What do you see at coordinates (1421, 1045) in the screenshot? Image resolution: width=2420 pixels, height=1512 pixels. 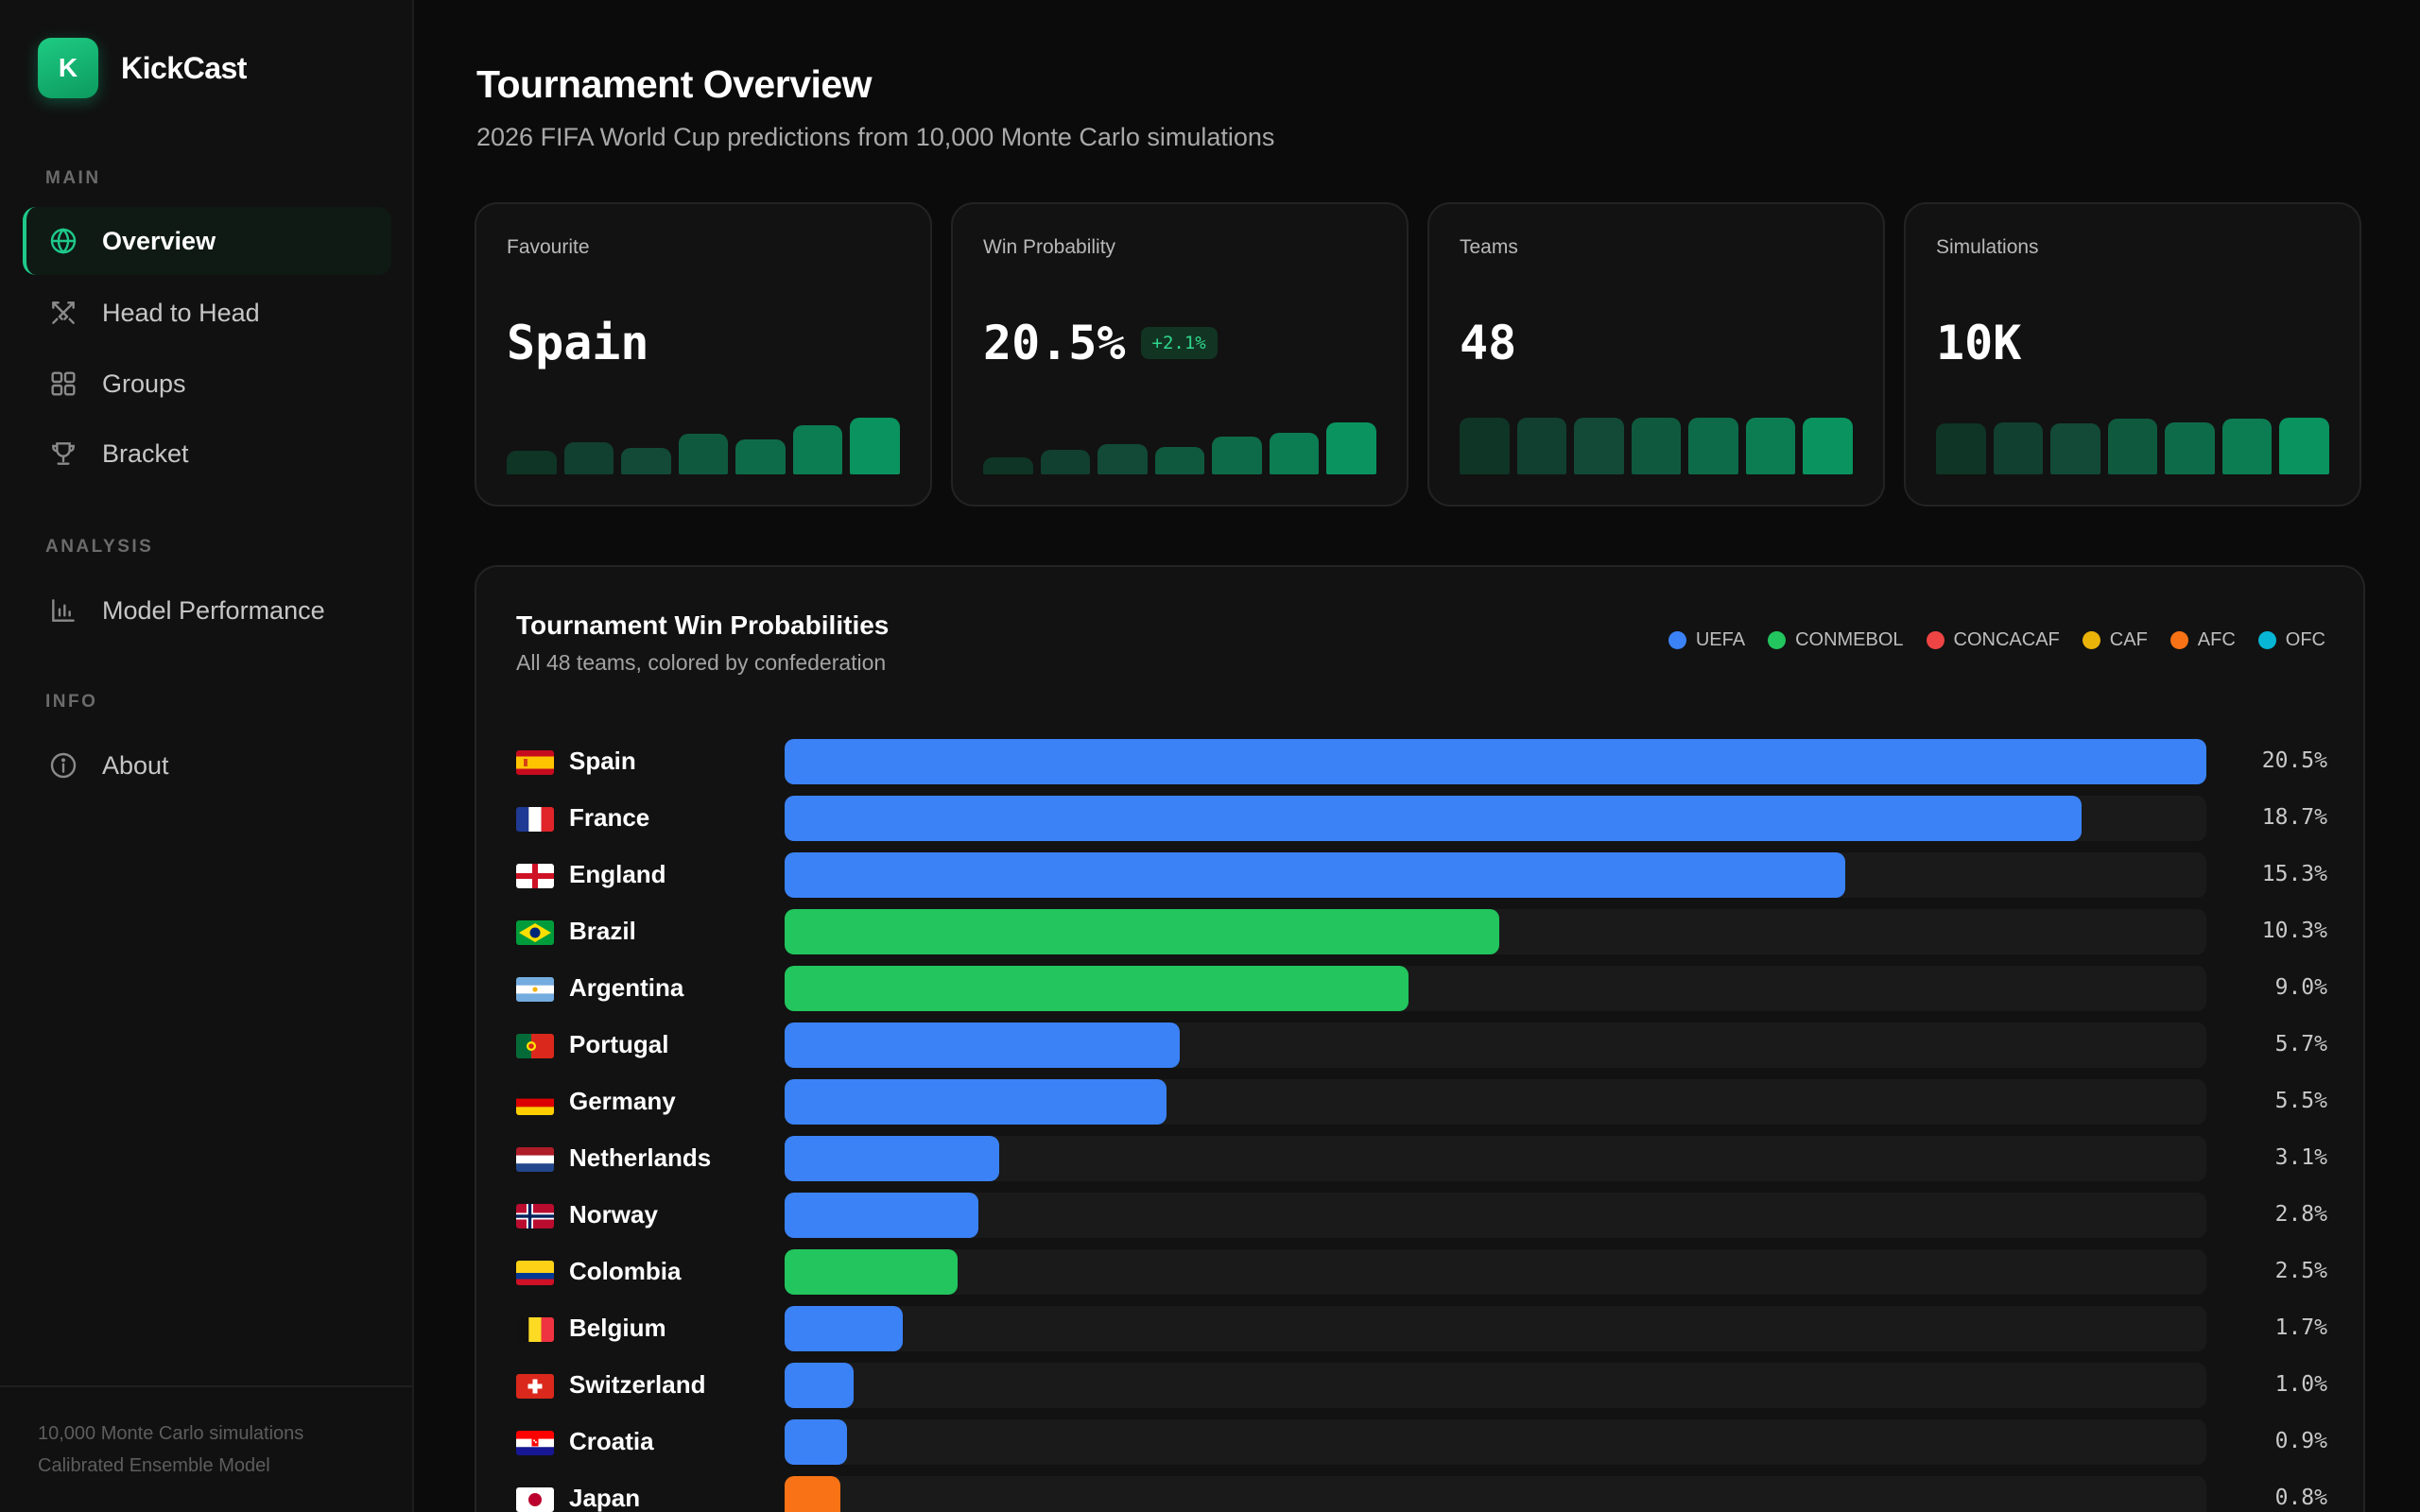 I see `chart-row: Portugal 5.7%` at bounding box center [1421, 1045].